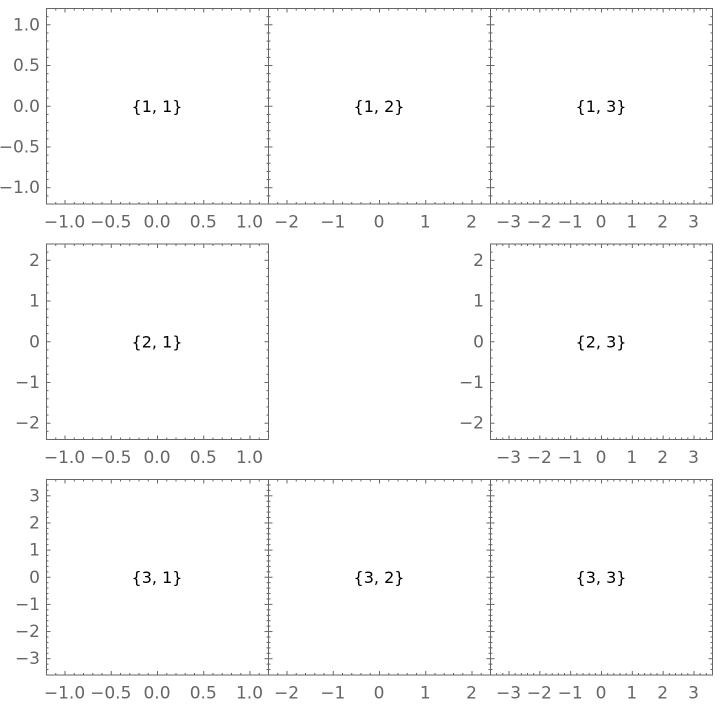  Describe the element at coordinates (379, 120) in the screenshot. I see `panel-1-2: −2 −1 0 1 2 {1, 2}` at that location.